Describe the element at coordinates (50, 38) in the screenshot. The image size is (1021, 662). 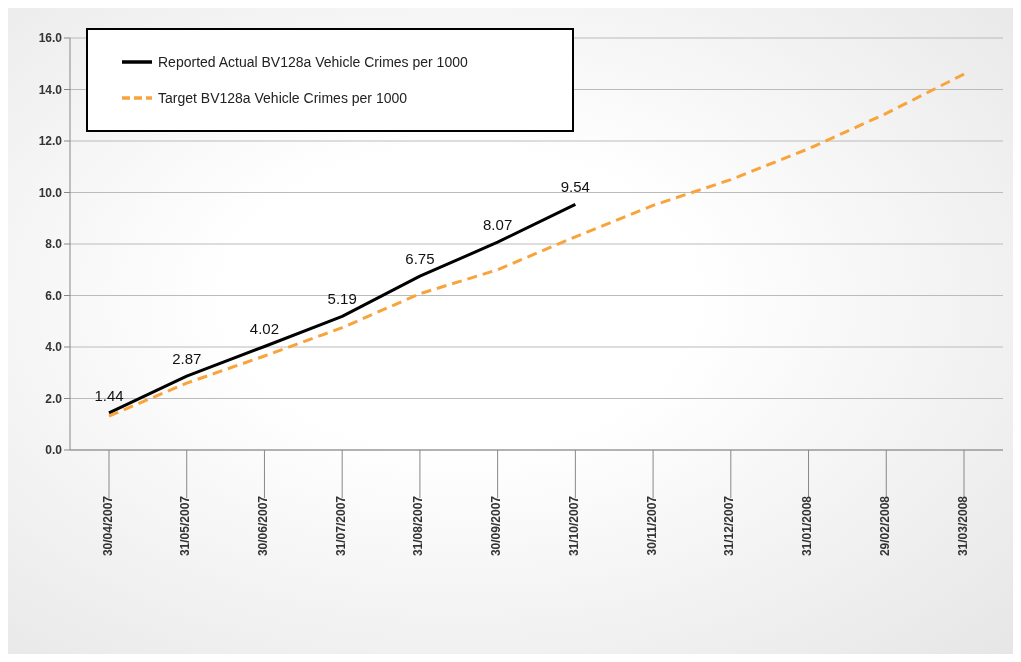
I see `y-tick-label: 16.0` at that location.